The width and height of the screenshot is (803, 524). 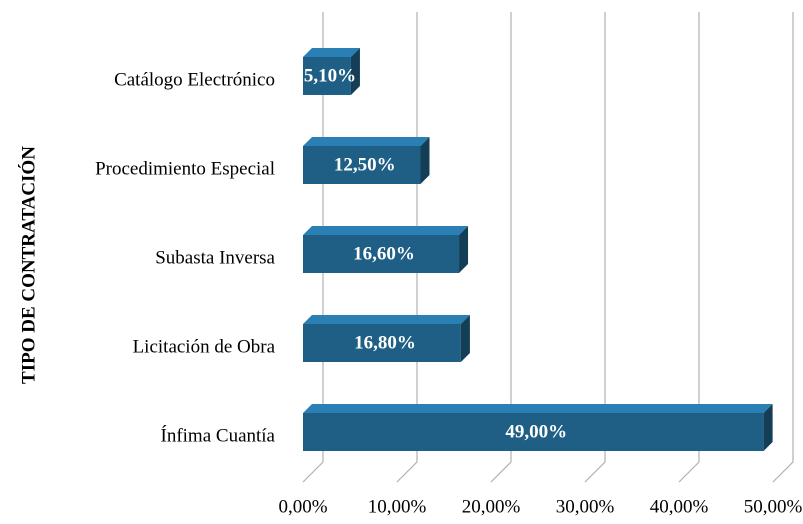 I want to click on x-tick-label: 50,00%, so click(x=773, y=506).